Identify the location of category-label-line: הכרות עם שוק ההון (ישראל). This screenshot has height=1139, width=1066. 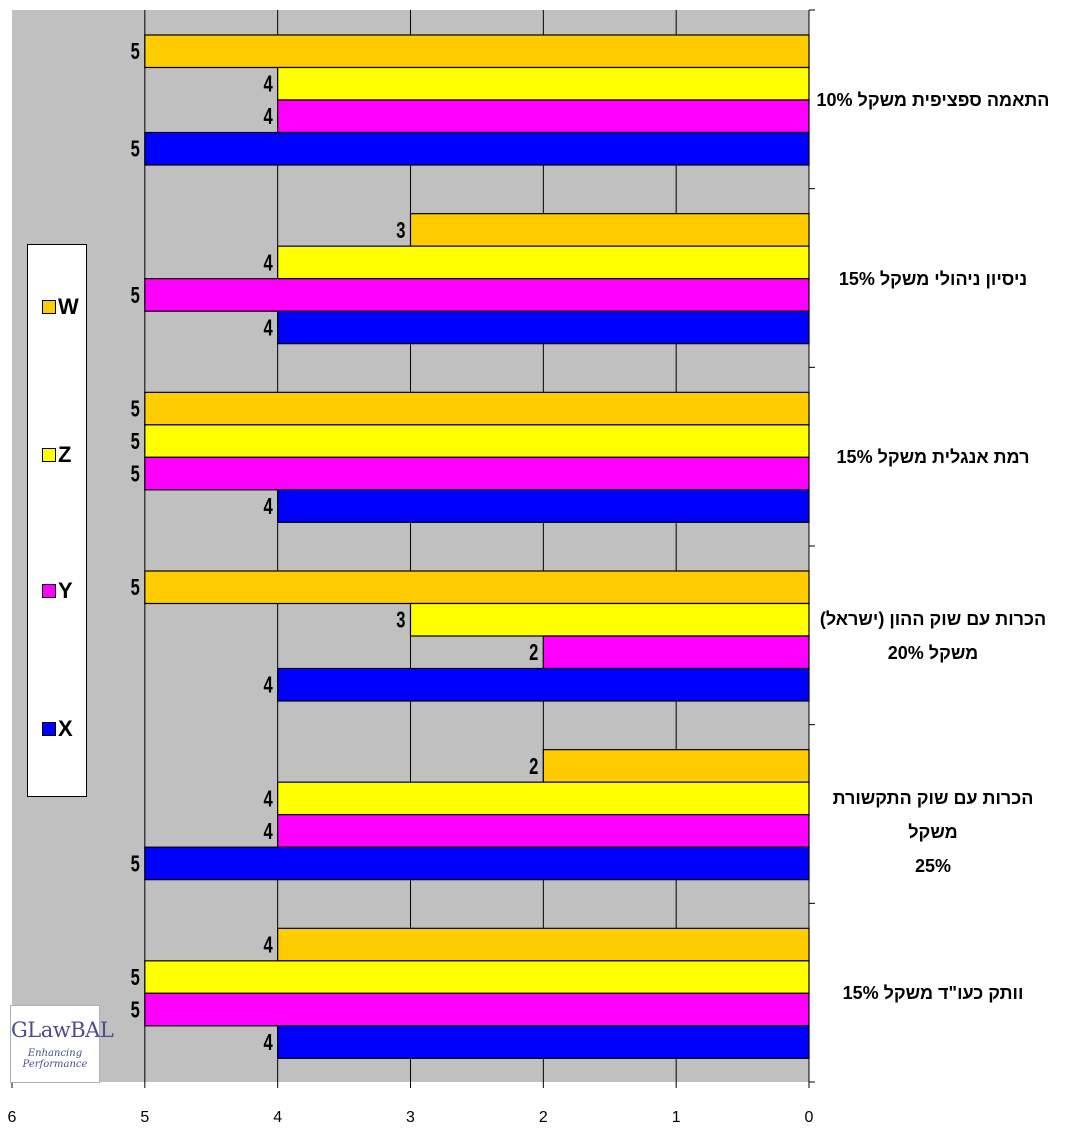
(933, 619).